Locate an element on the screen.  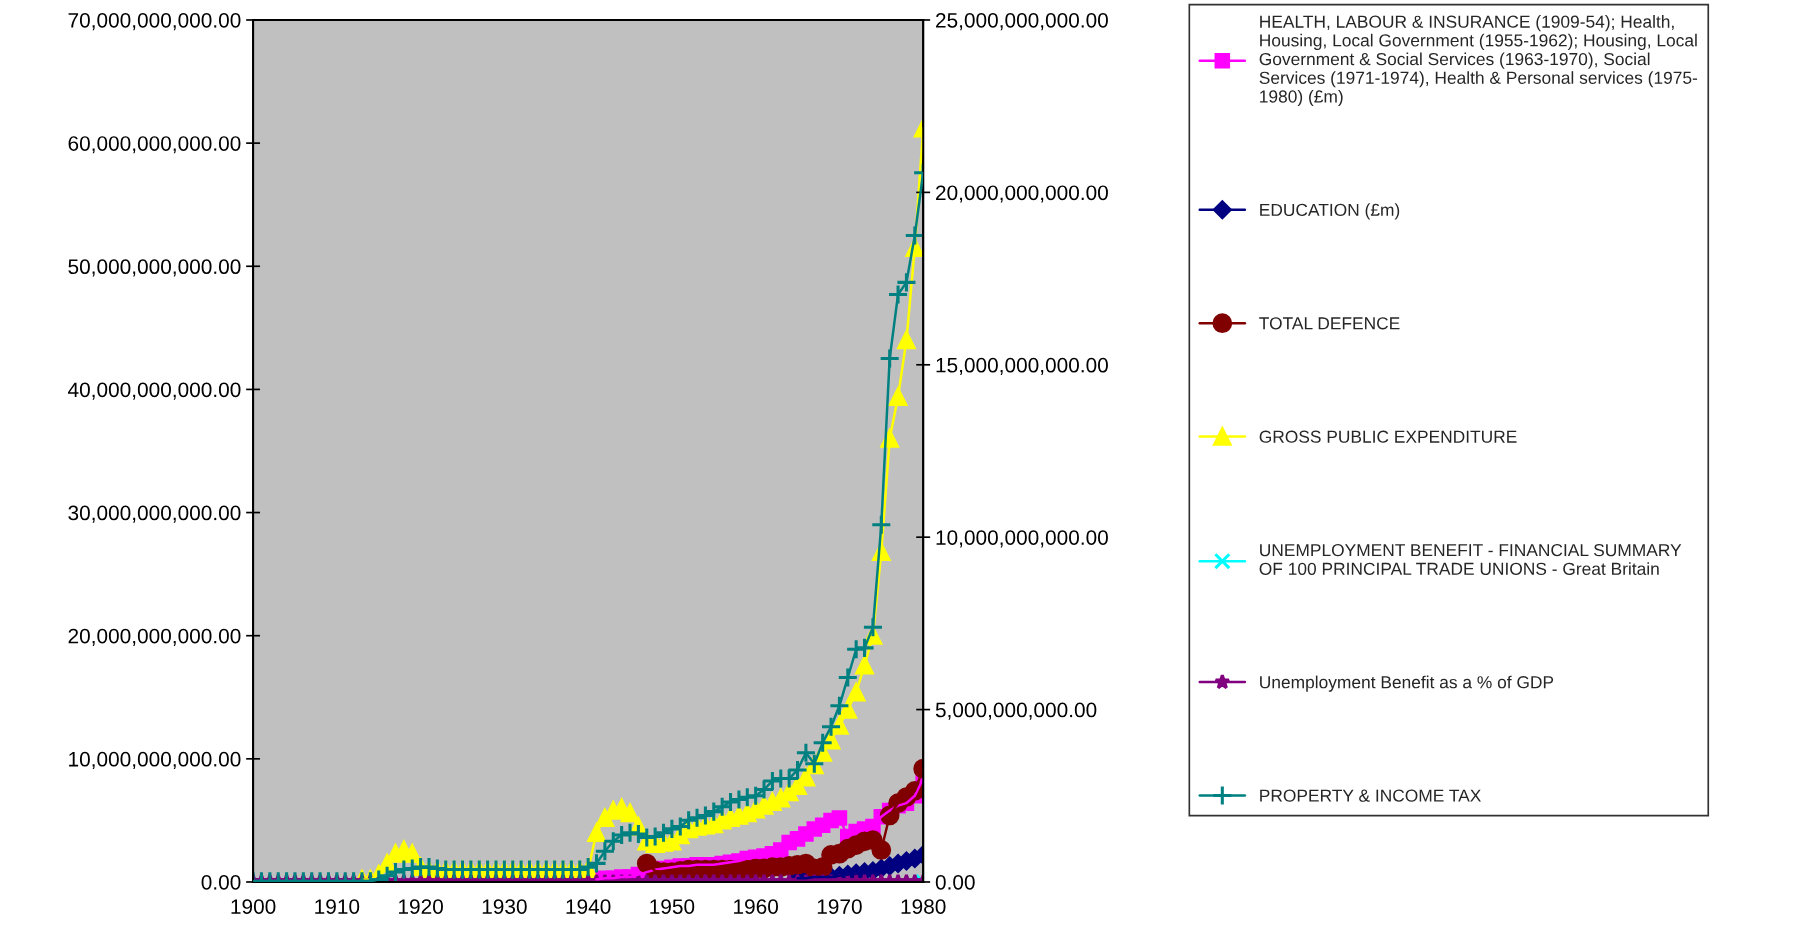
x-tick-label: 1960 is located at coordinates (756, 906).